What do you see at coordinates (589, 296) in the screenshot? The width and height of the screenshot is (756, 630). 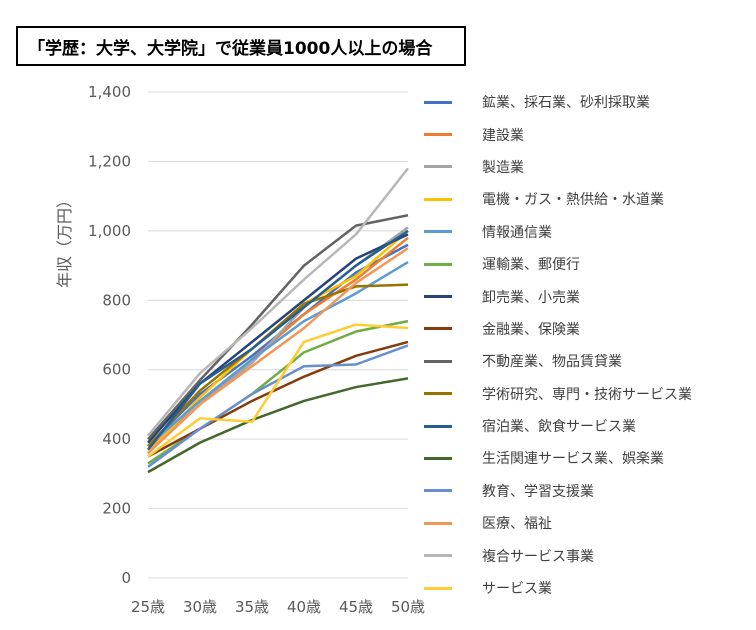 I see `legend-item: 卸売業、小売業` at bounding box center [589, 296].